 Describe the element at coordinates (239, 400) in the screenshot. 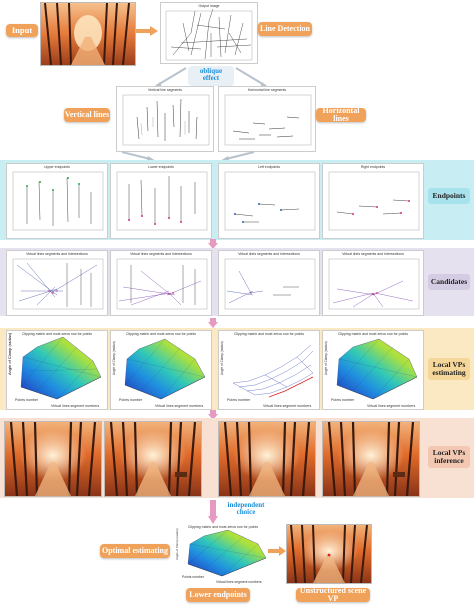

I see `surface-xlabel-3: Points number` at that location.